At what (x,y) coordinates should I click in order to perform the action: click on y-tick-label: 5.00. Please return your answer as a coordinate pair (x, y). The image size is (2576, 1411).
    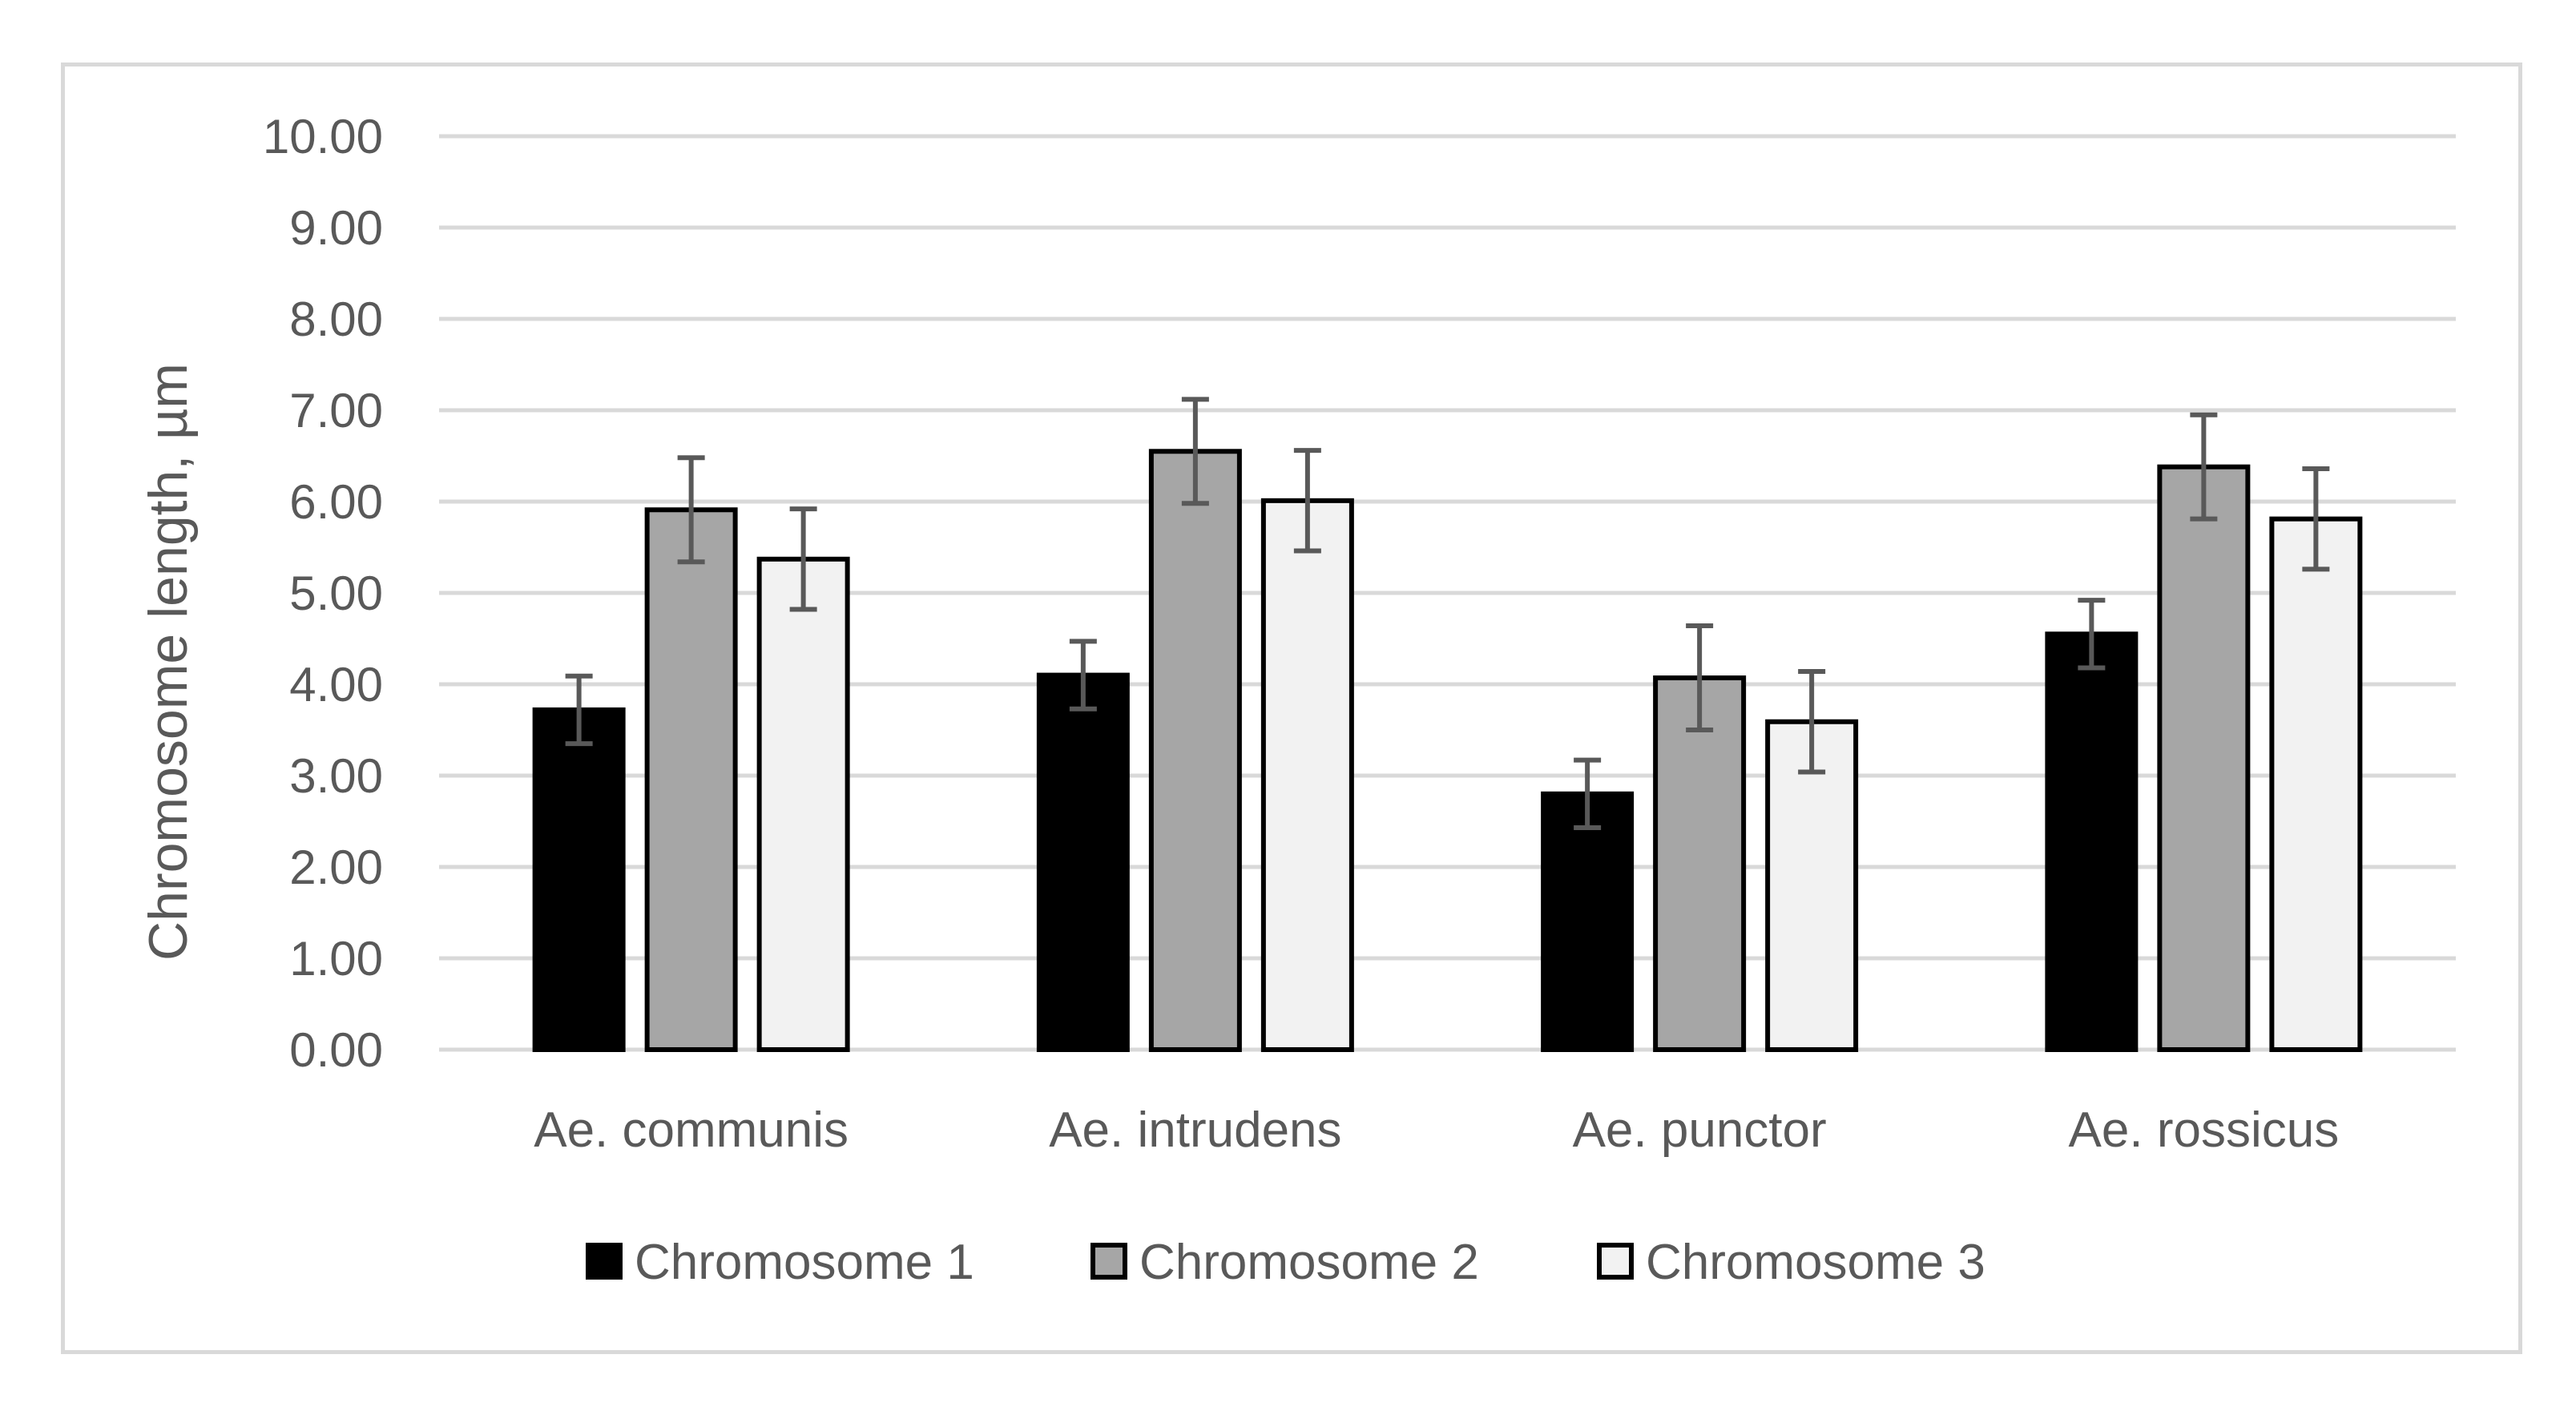
    Looking at the image, I should click on (336, 593).